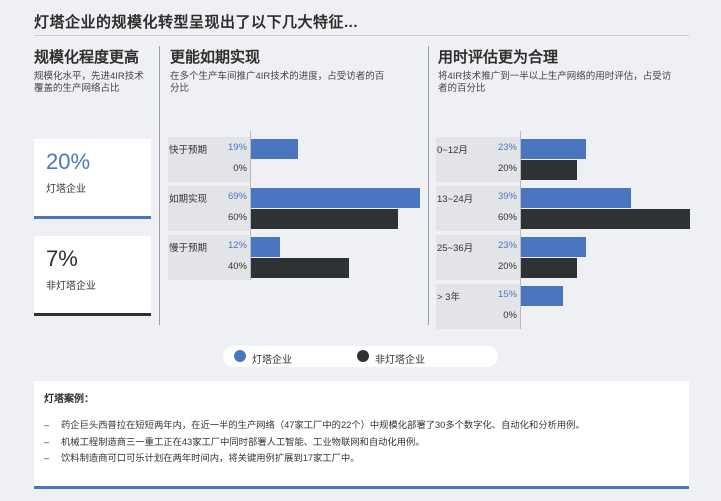 Image resolution: width=721 pixels, height=501 pixels. Describe the element at coordinates (240, 356) in the screenshot. I see `legend-swatch-lighthouse` at that location.